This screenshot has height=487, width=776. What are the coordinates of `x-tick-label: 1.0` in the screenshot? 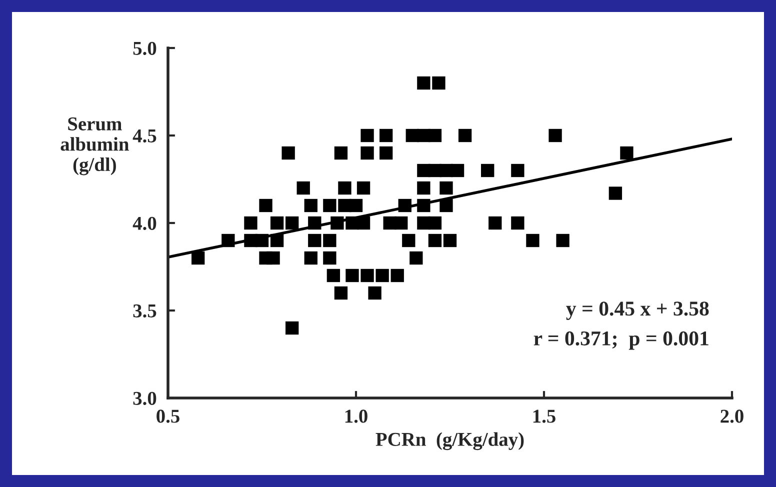 It's located at (356, 416).